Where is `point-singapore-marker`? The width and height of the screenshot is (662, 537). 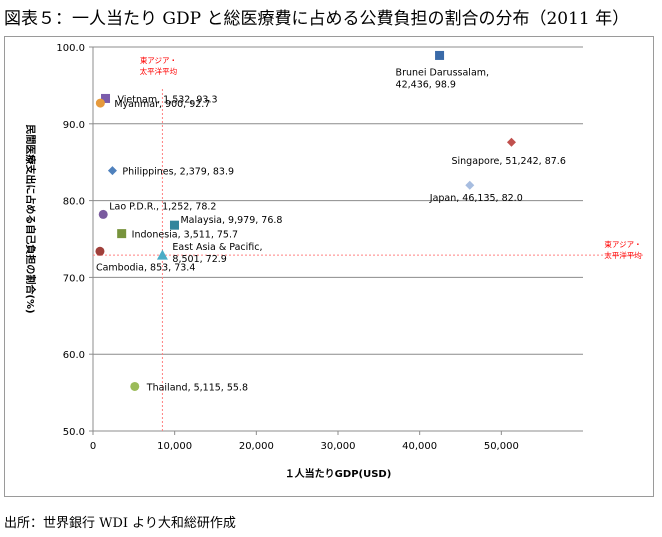
point-singapore-marker is located at coordinates (511, 142).